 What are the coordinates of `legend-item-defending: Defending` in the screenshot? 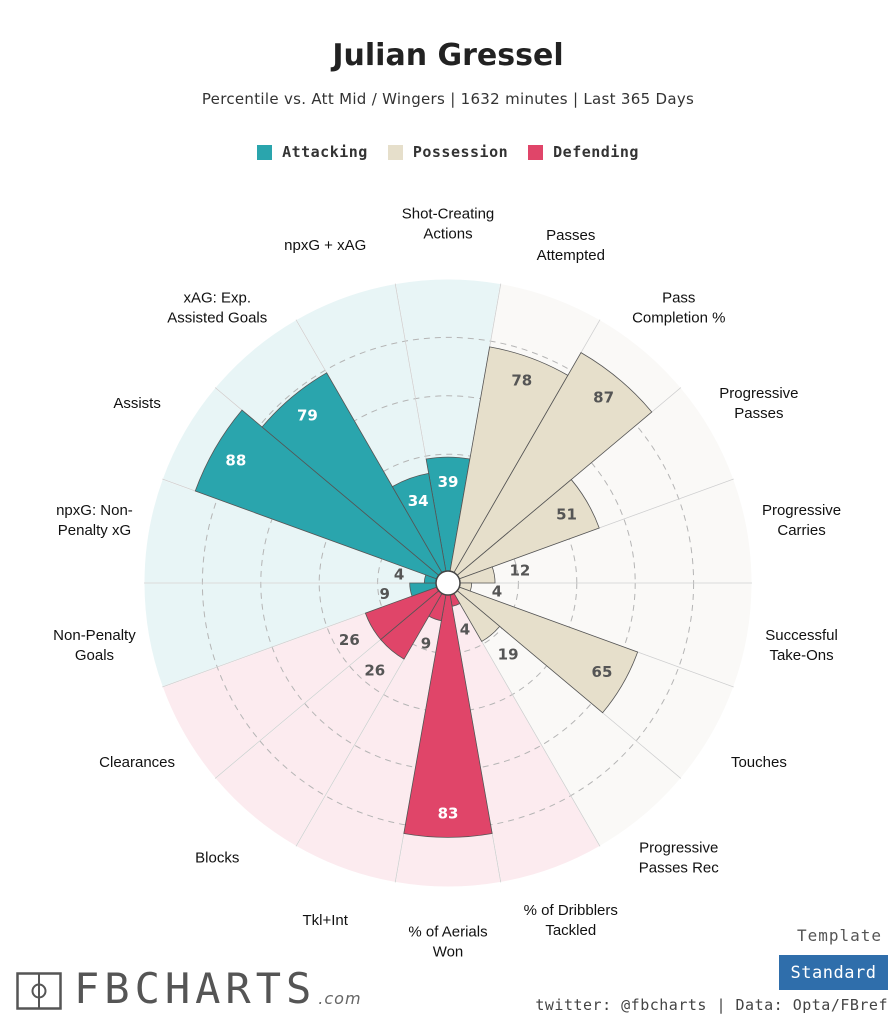 It's located at (583, 152).